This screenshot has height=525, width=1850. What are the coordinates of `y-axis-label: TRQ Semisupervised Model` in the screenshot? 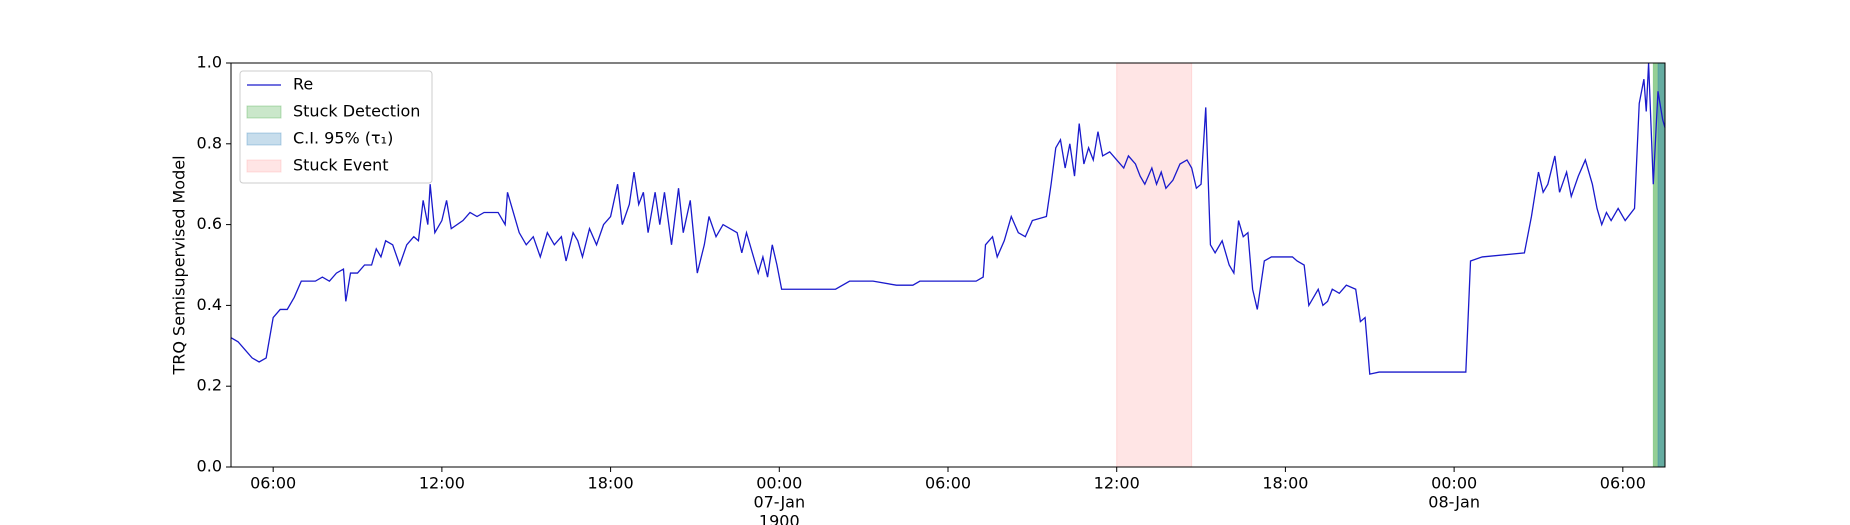 It's located at (179, 265).